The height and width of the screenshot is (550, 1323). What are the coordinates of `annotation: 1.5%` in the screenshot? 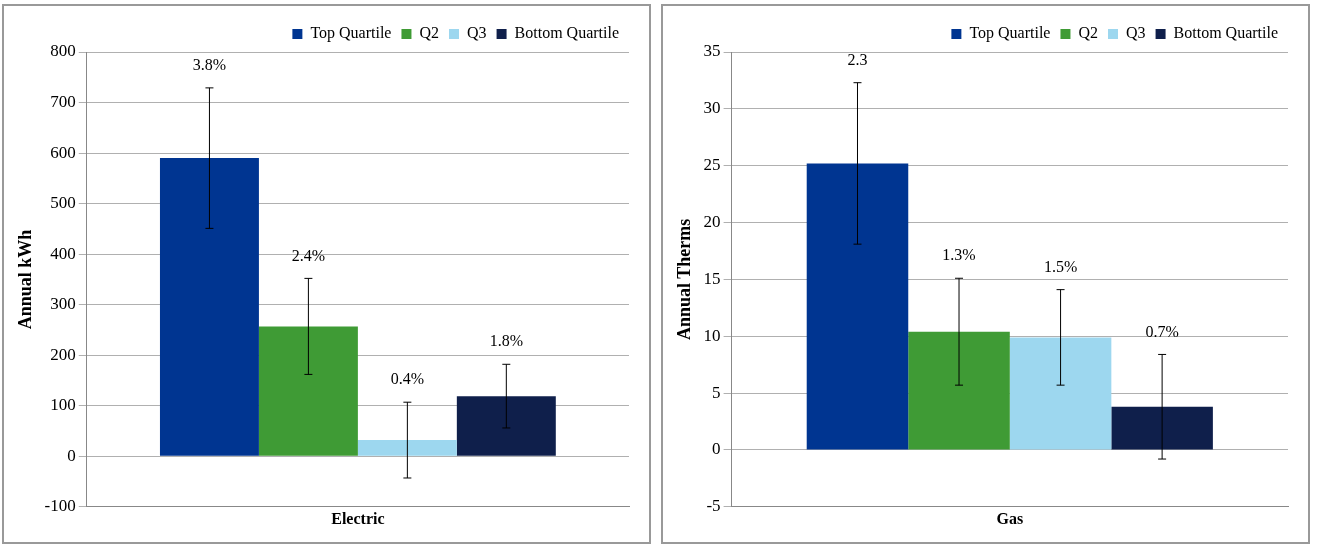 It's located at (1060, 266).